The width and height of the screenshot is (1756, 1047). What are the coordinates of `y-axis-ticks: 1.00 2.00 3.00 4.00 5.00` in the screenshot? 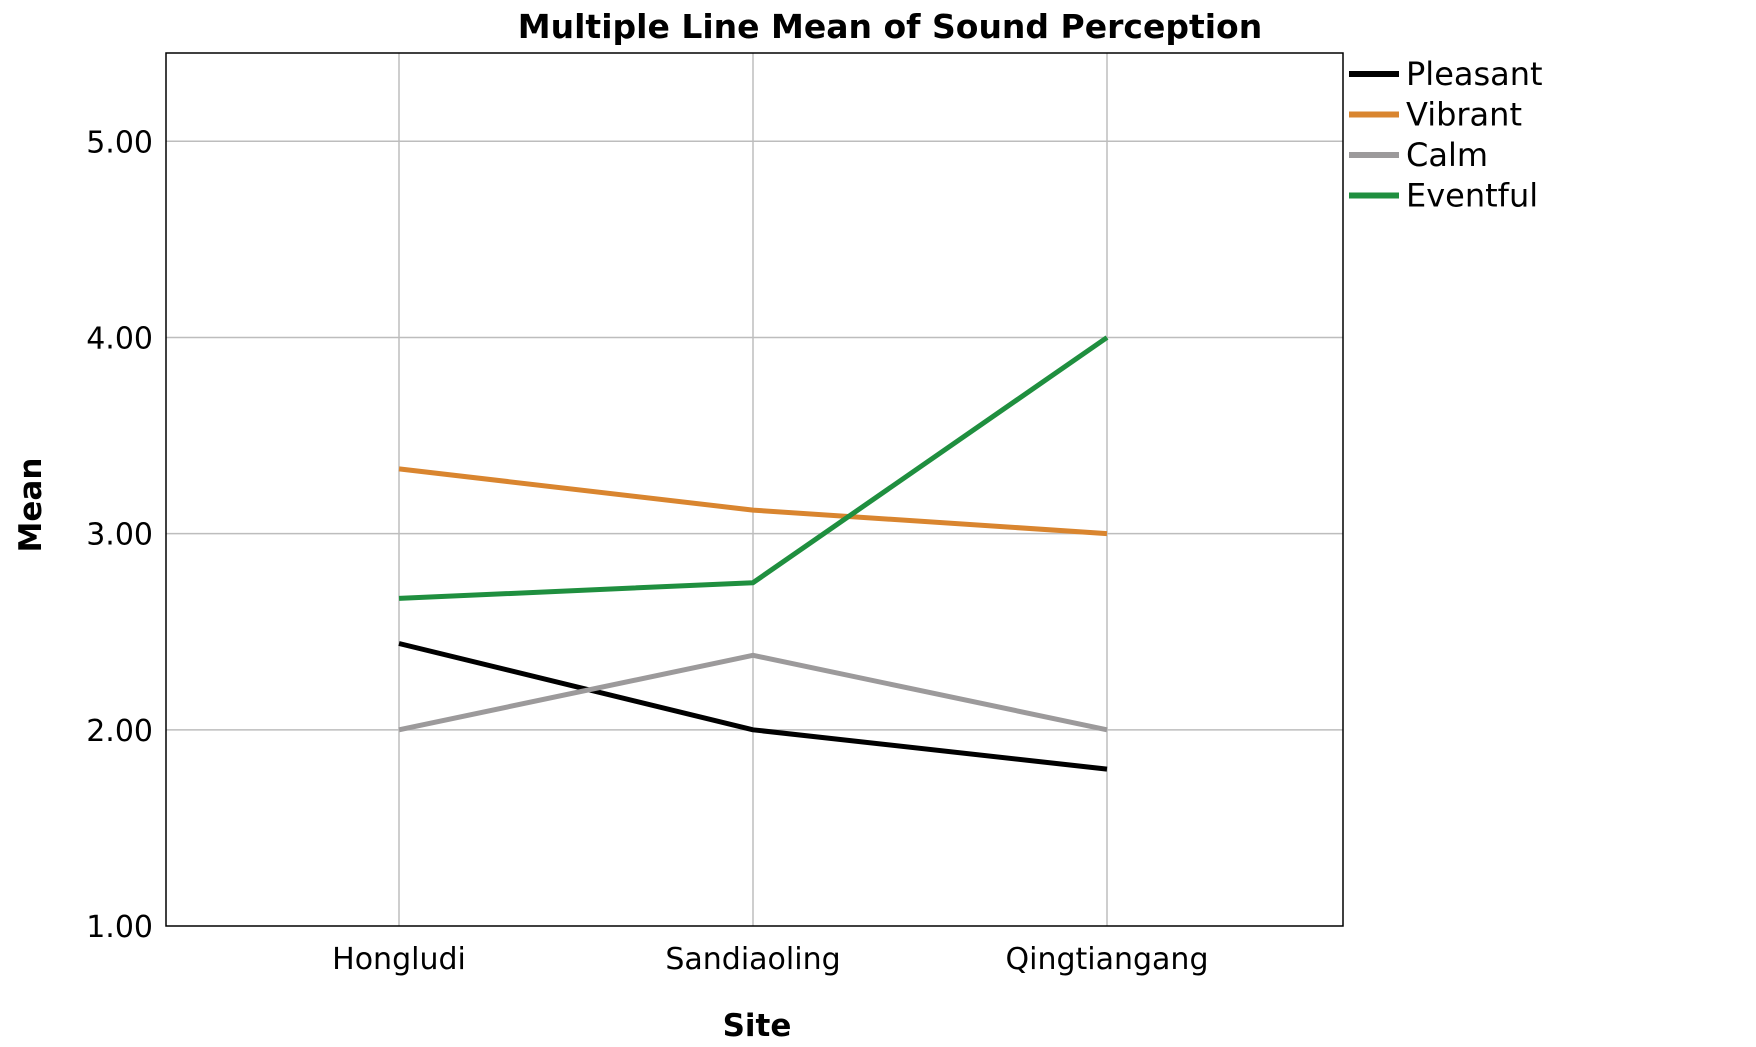 It's located at (119, 535).